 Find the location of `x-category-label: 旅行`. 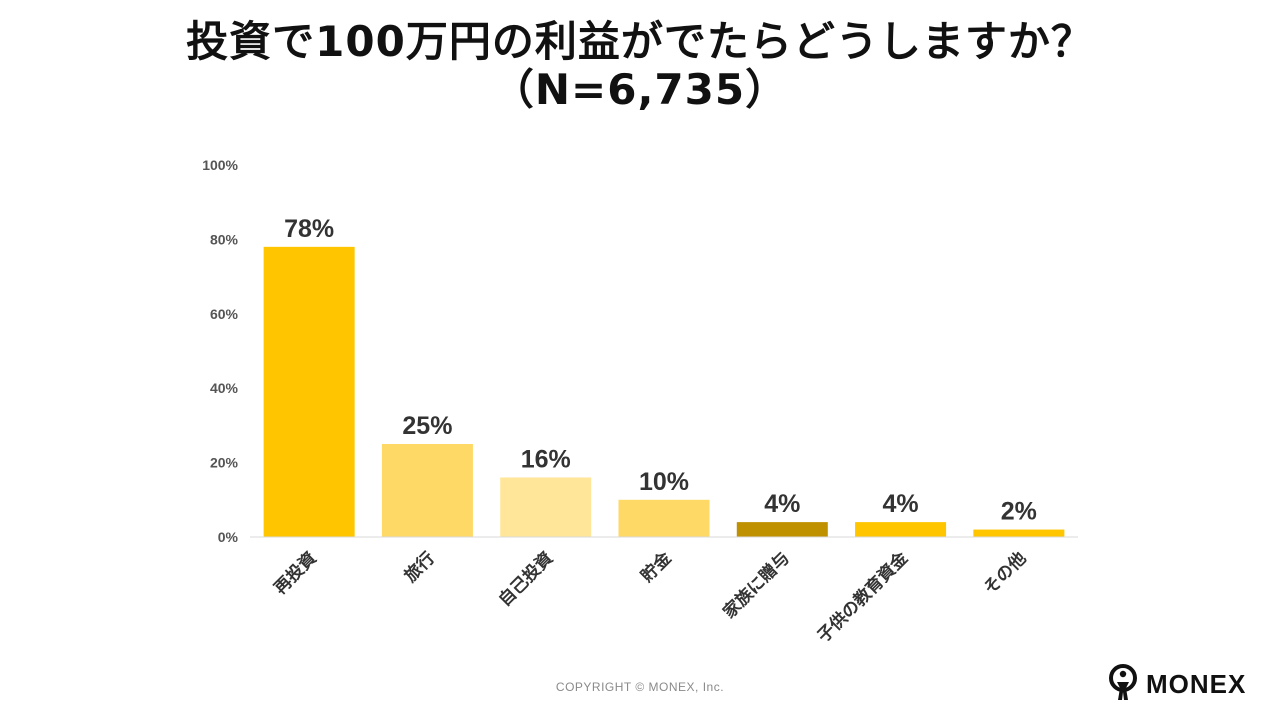

x-category-label: 旅行 is located at coordinates (419, 567).